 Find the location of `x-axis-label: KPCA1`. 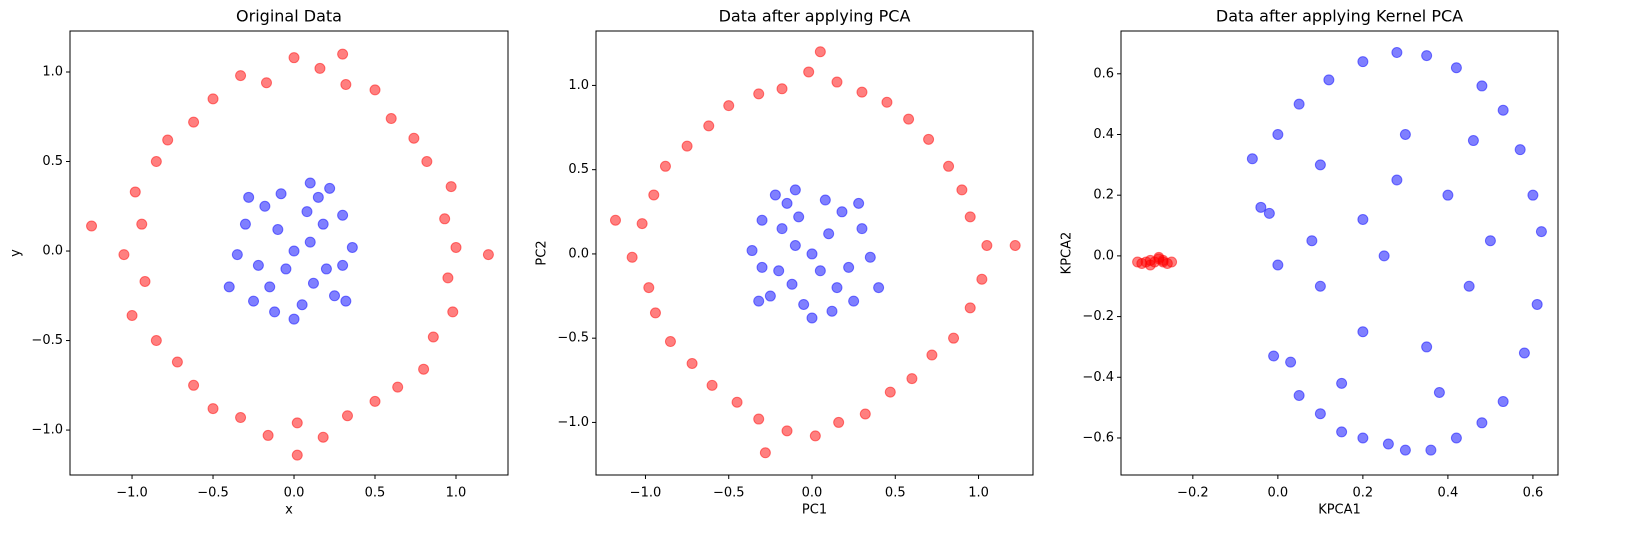

x-axis-label: KPCA1 is located at coordinates (1339, 510).